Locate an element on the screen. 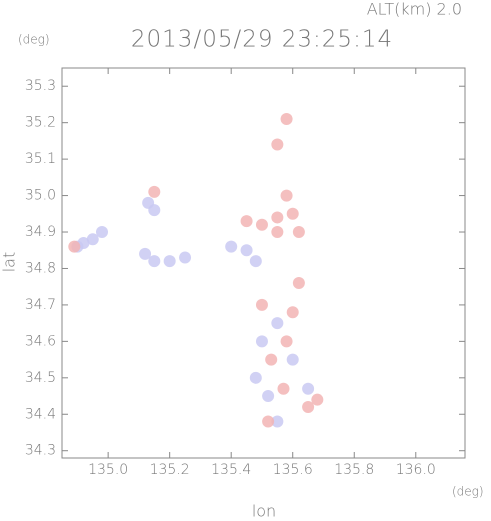  y-tick-label: 34.3 is located at coordinates (40, 451).